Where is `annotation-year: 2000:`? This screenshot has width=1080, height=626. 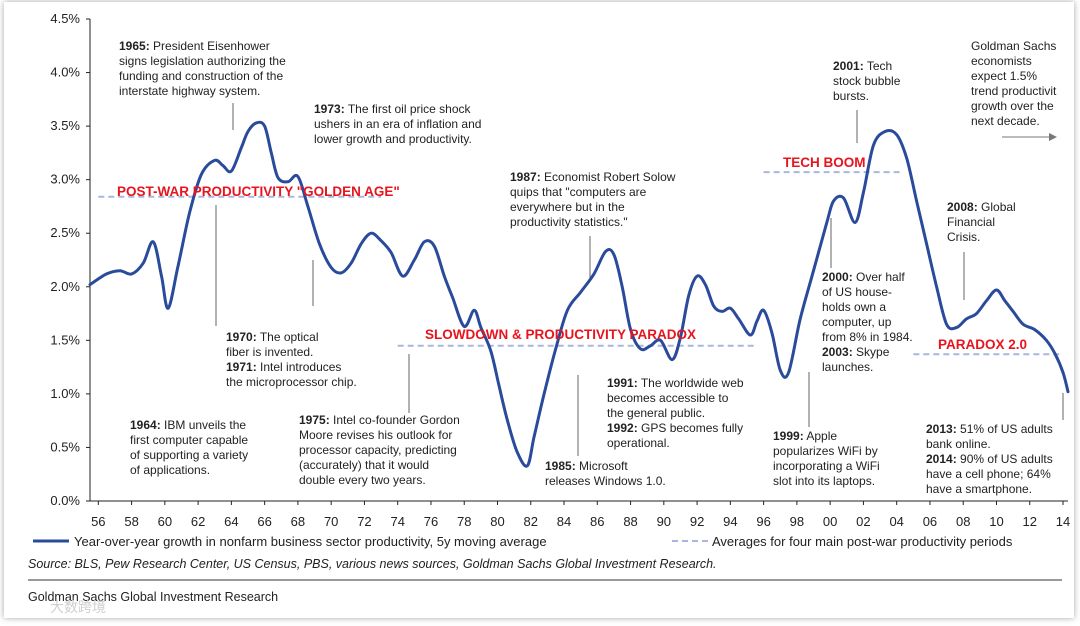 annotation-year: 2000: is located at coordinates (837, 277).